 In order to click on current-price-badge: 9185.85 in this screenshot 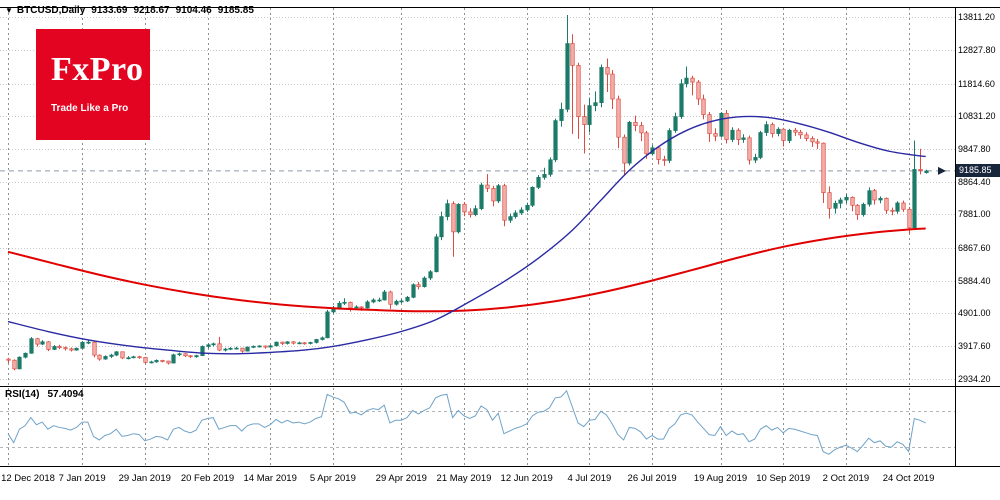, I will do `click(978, 171)`.